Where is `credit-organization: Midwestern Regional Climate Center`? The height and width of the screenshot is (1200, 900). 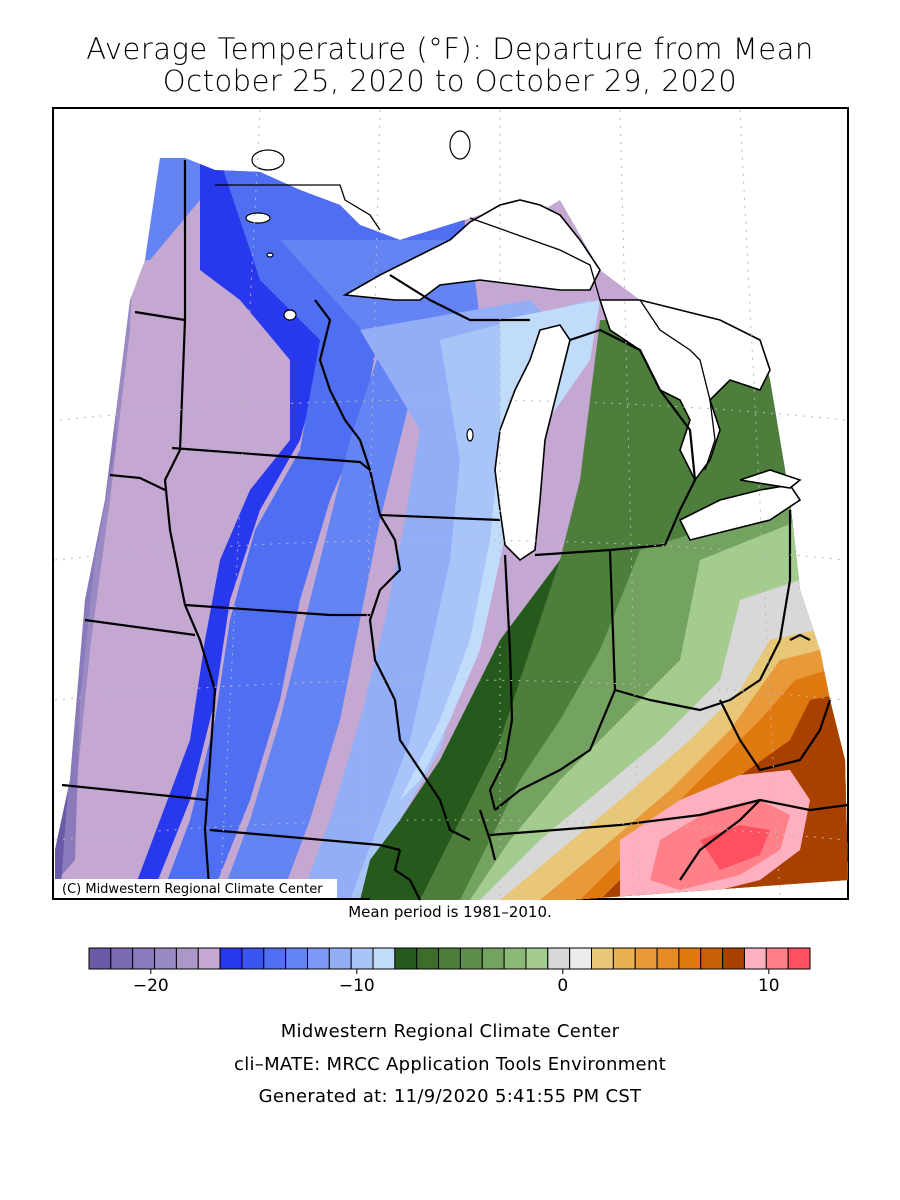 credit-organization: Midwestern Regional Climate Center is located at coordinates (450, 1031).